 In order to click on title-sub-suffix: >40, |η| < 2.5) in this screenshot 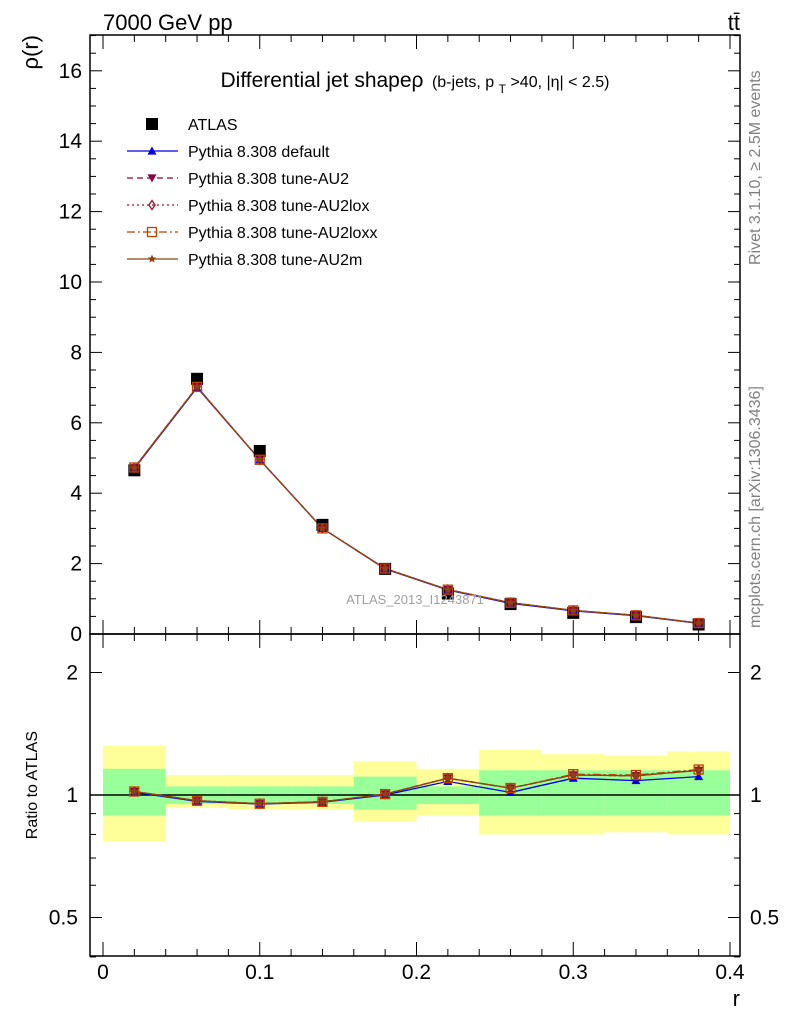, I will do `click(559, 82)`.